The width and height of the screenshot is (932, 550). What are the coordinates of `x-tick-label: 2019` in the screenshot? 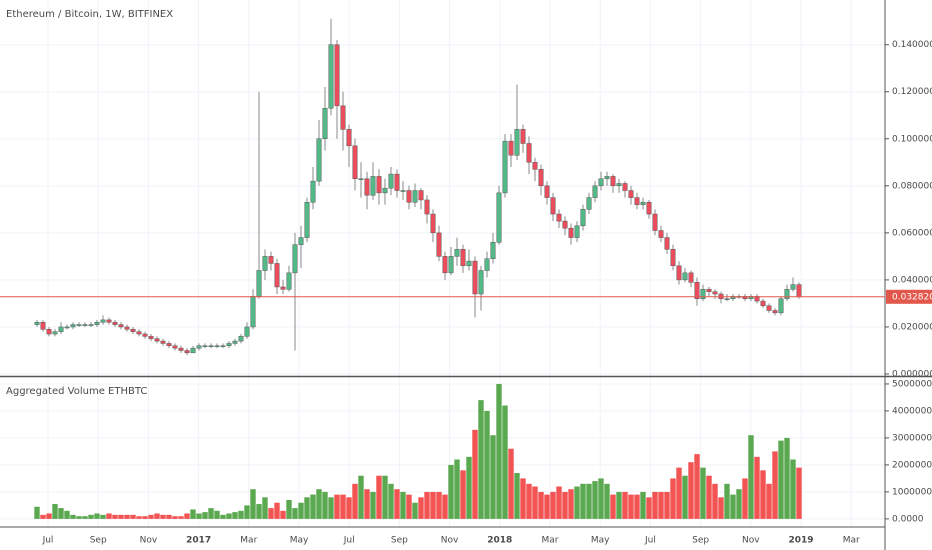 It's located at (800, 541).